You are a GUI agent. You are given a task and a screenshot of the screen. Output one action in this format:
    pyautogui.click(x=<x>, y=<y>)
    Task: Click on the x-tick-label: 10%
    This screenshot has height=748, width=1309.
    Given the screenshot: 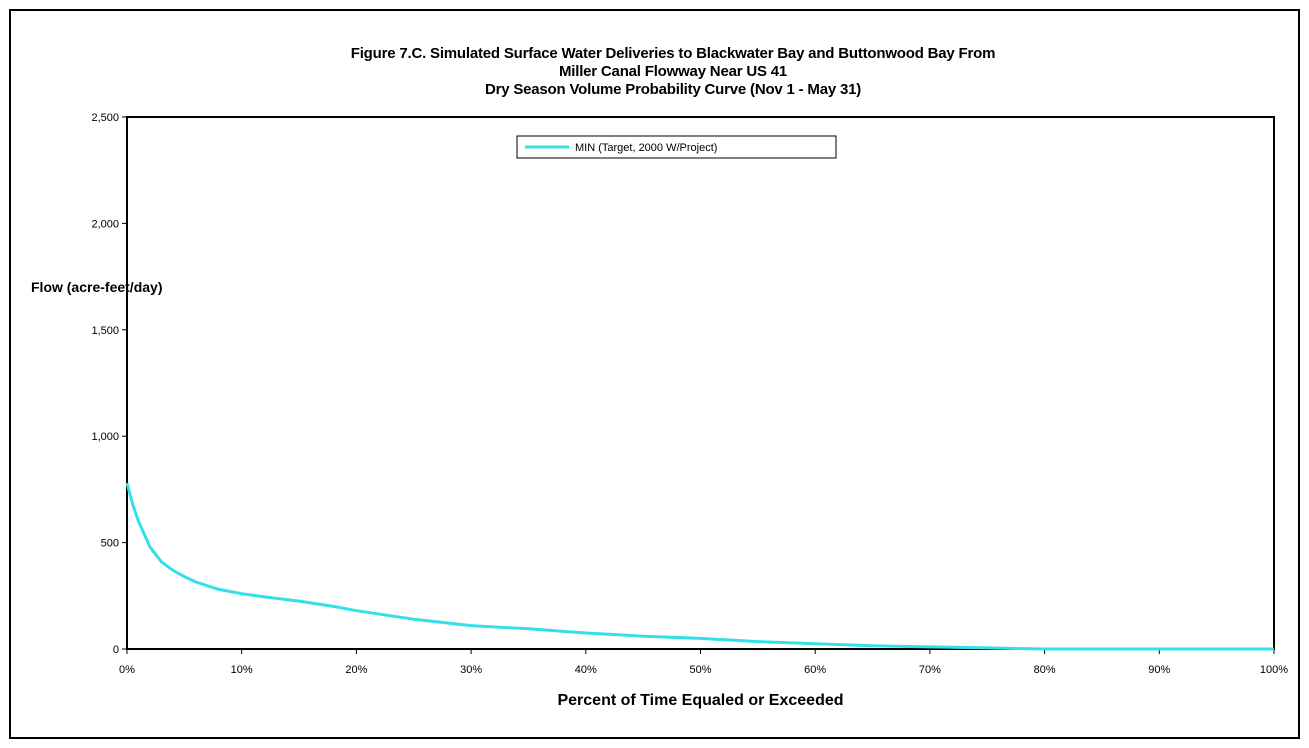 What is the action you would take?
    pyautogui.click(x=242, y=670)
    